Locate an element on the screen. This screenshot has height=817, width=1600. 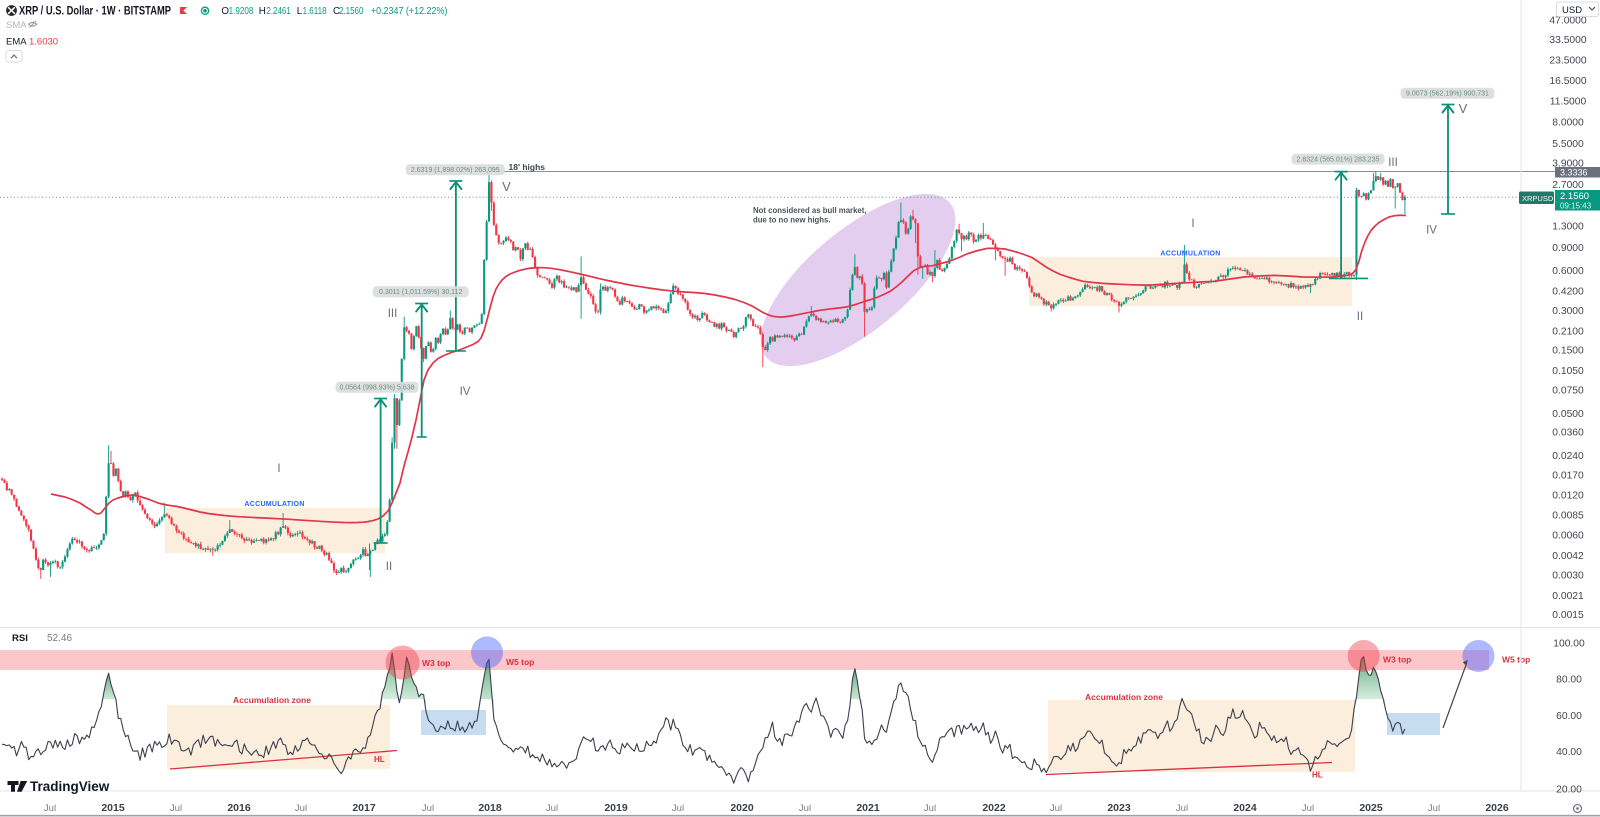
svg-text: due to no new highs. is located at coordinates (792, 220).